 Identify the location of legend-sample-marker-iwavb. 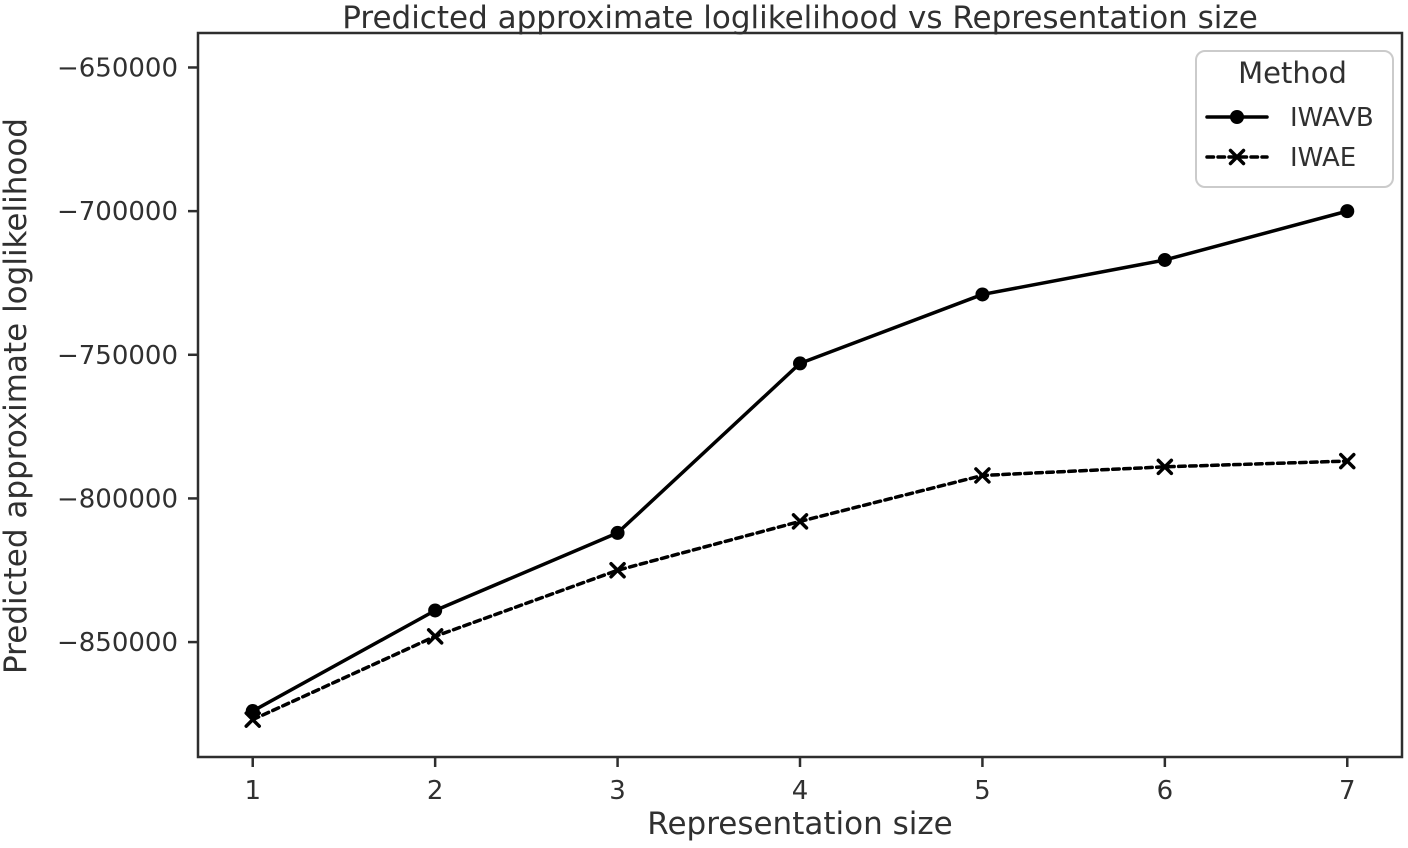
(1237, 117).